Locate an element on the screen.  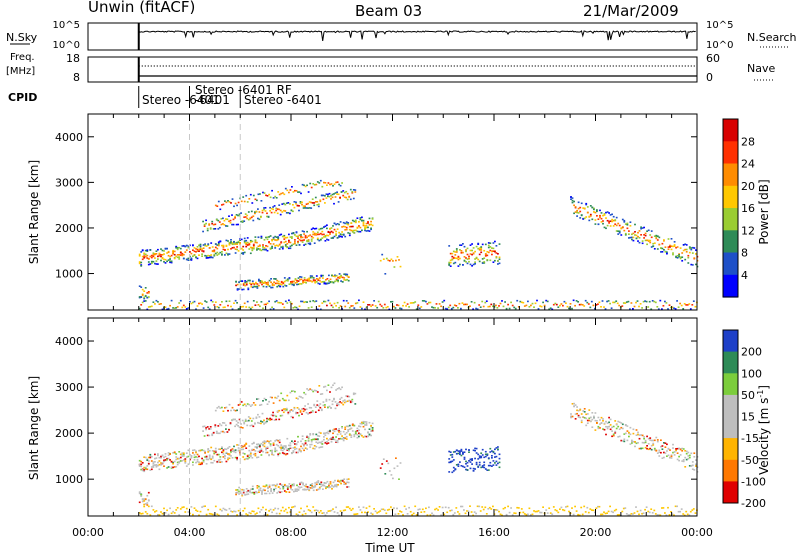
nave-tick-top: 60 is located at coordinates (713, 58).